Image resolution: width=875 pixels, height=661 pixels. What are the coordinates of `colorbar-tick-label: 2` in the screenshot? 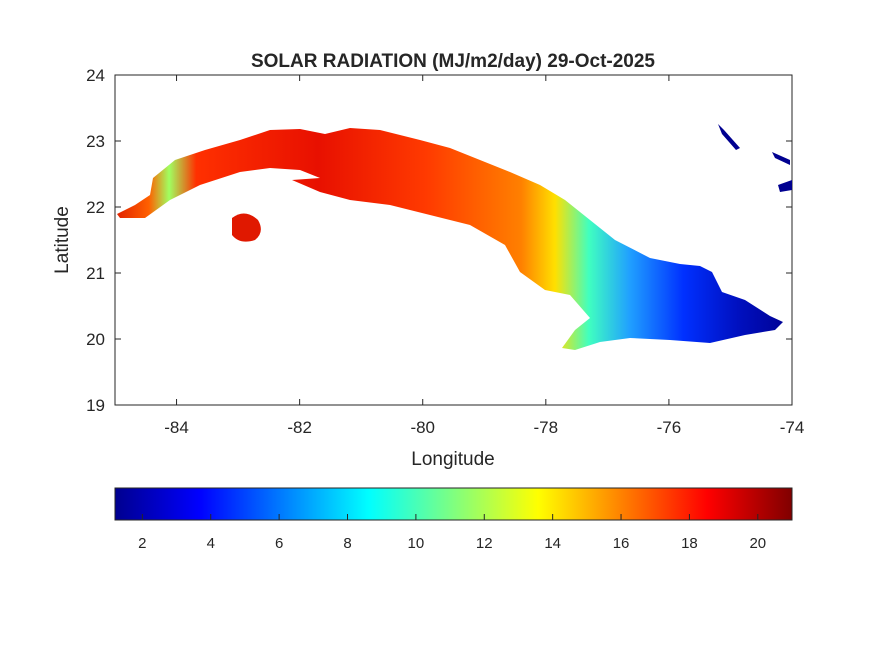 It's located at (142, 543).